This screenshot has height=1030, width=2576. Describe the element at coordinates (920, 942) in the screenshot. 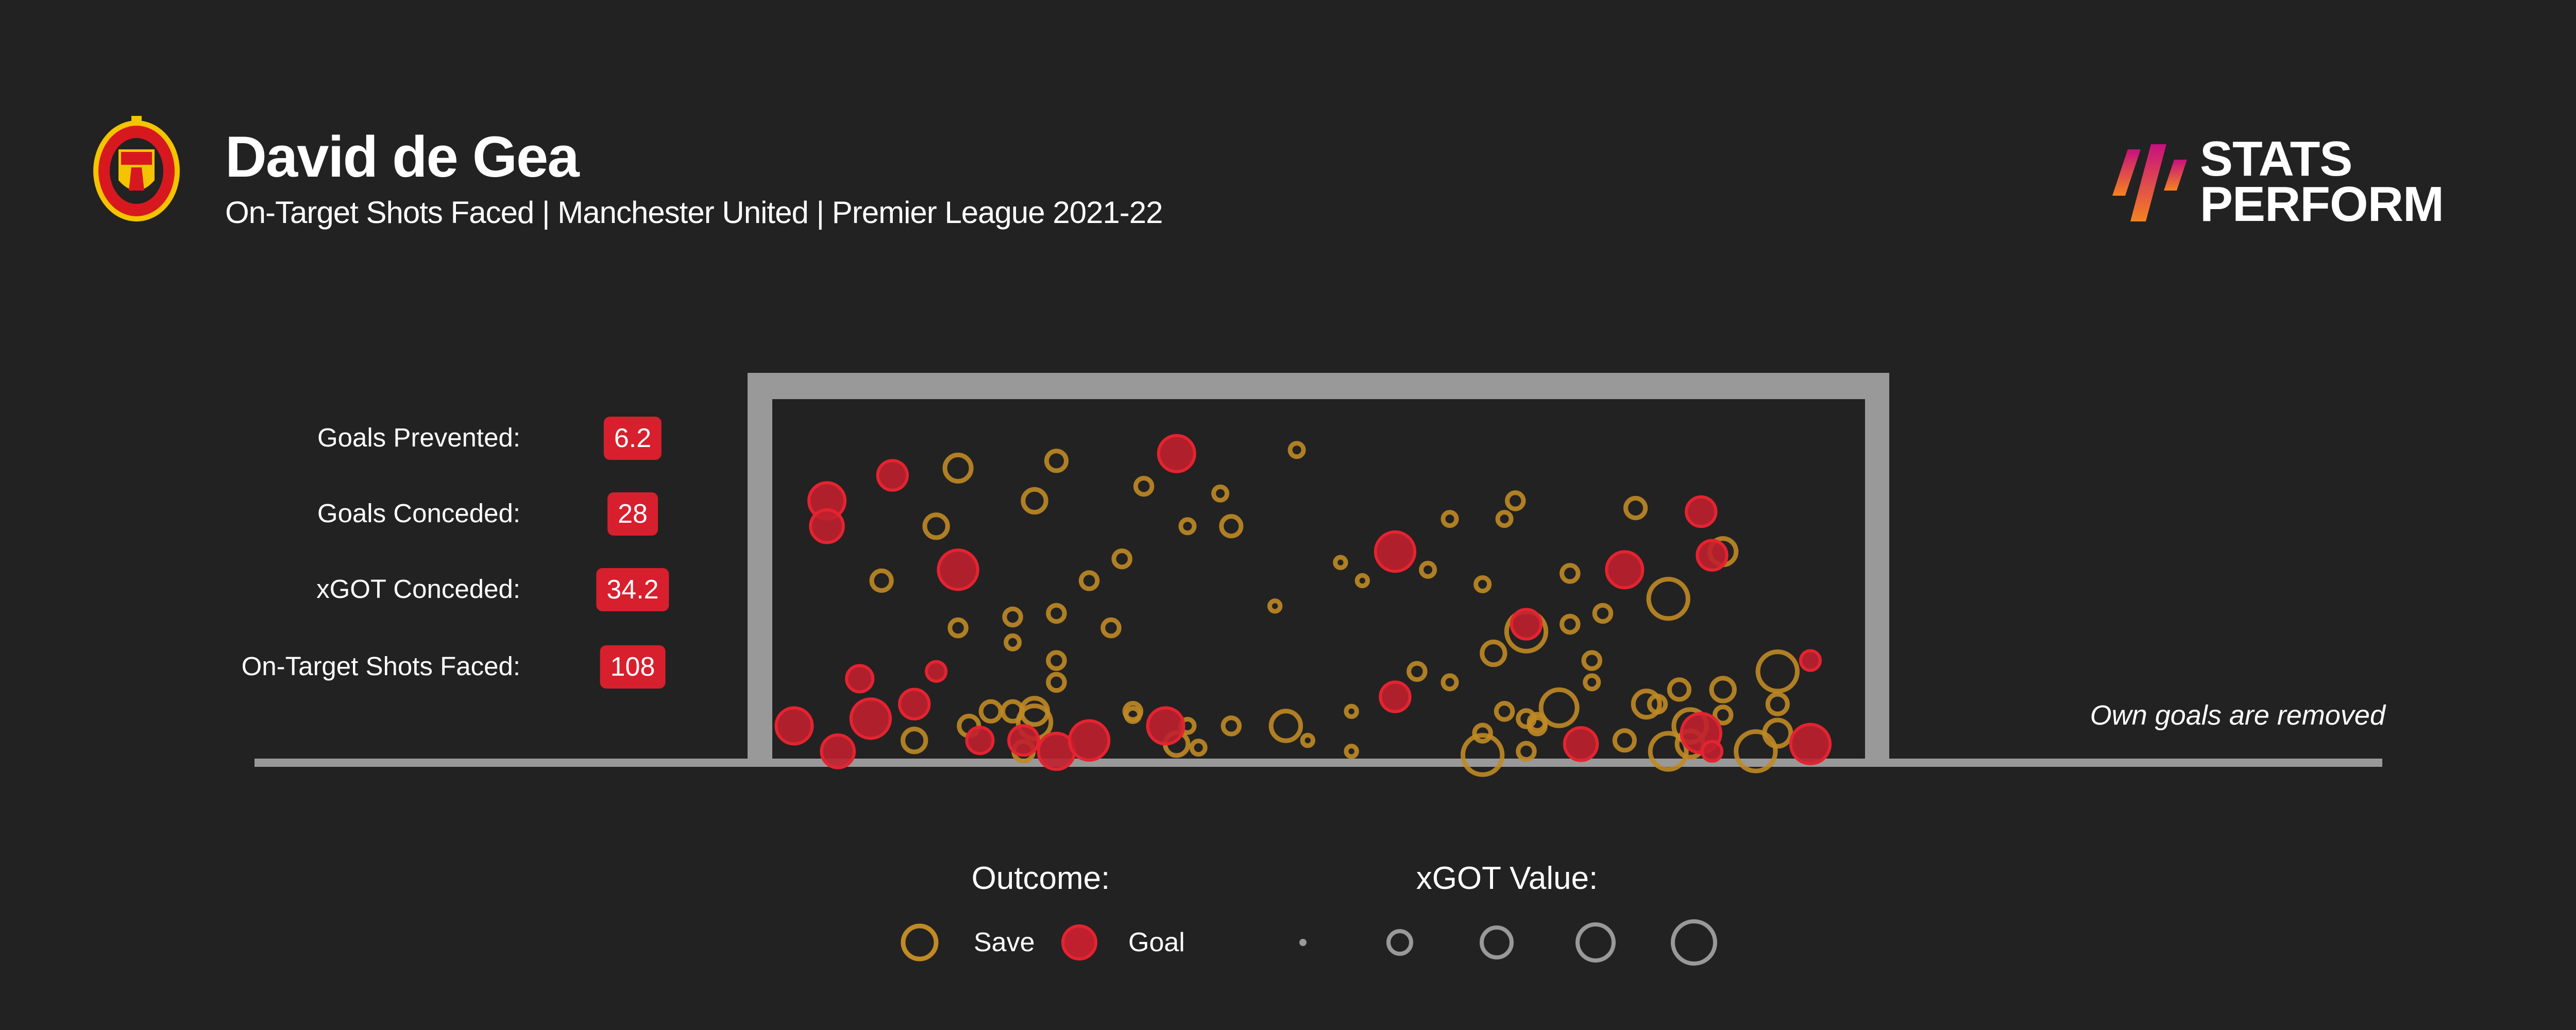

I see `legend-save-icon` at that location.